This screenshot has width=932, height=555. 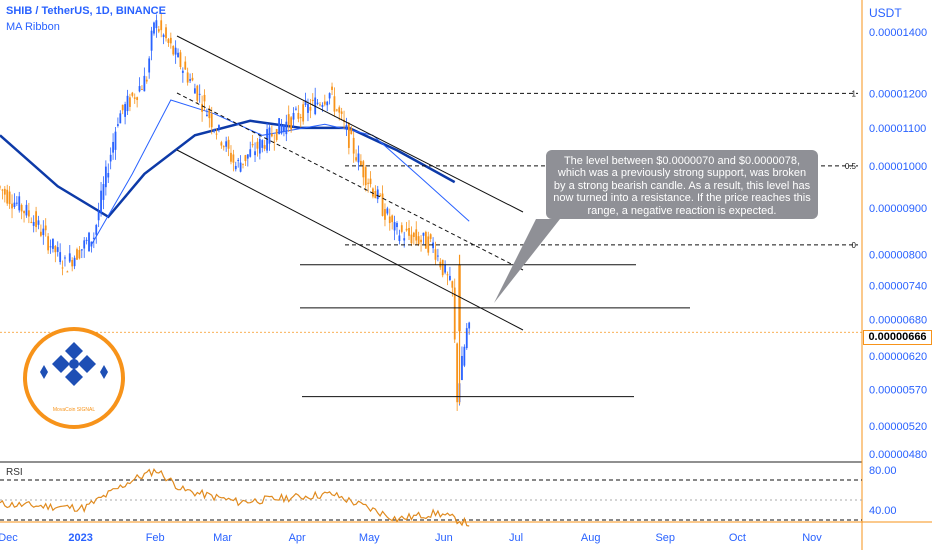 I want to click on time-axis-label: Feb, so click(x=155, y=538).